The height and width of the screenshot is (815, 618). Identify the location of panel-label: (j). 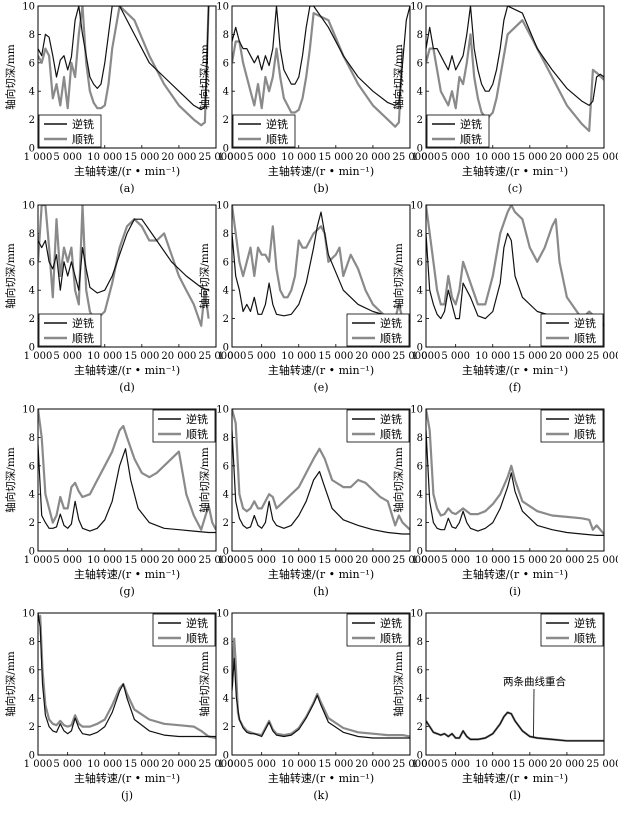
(127, 795).